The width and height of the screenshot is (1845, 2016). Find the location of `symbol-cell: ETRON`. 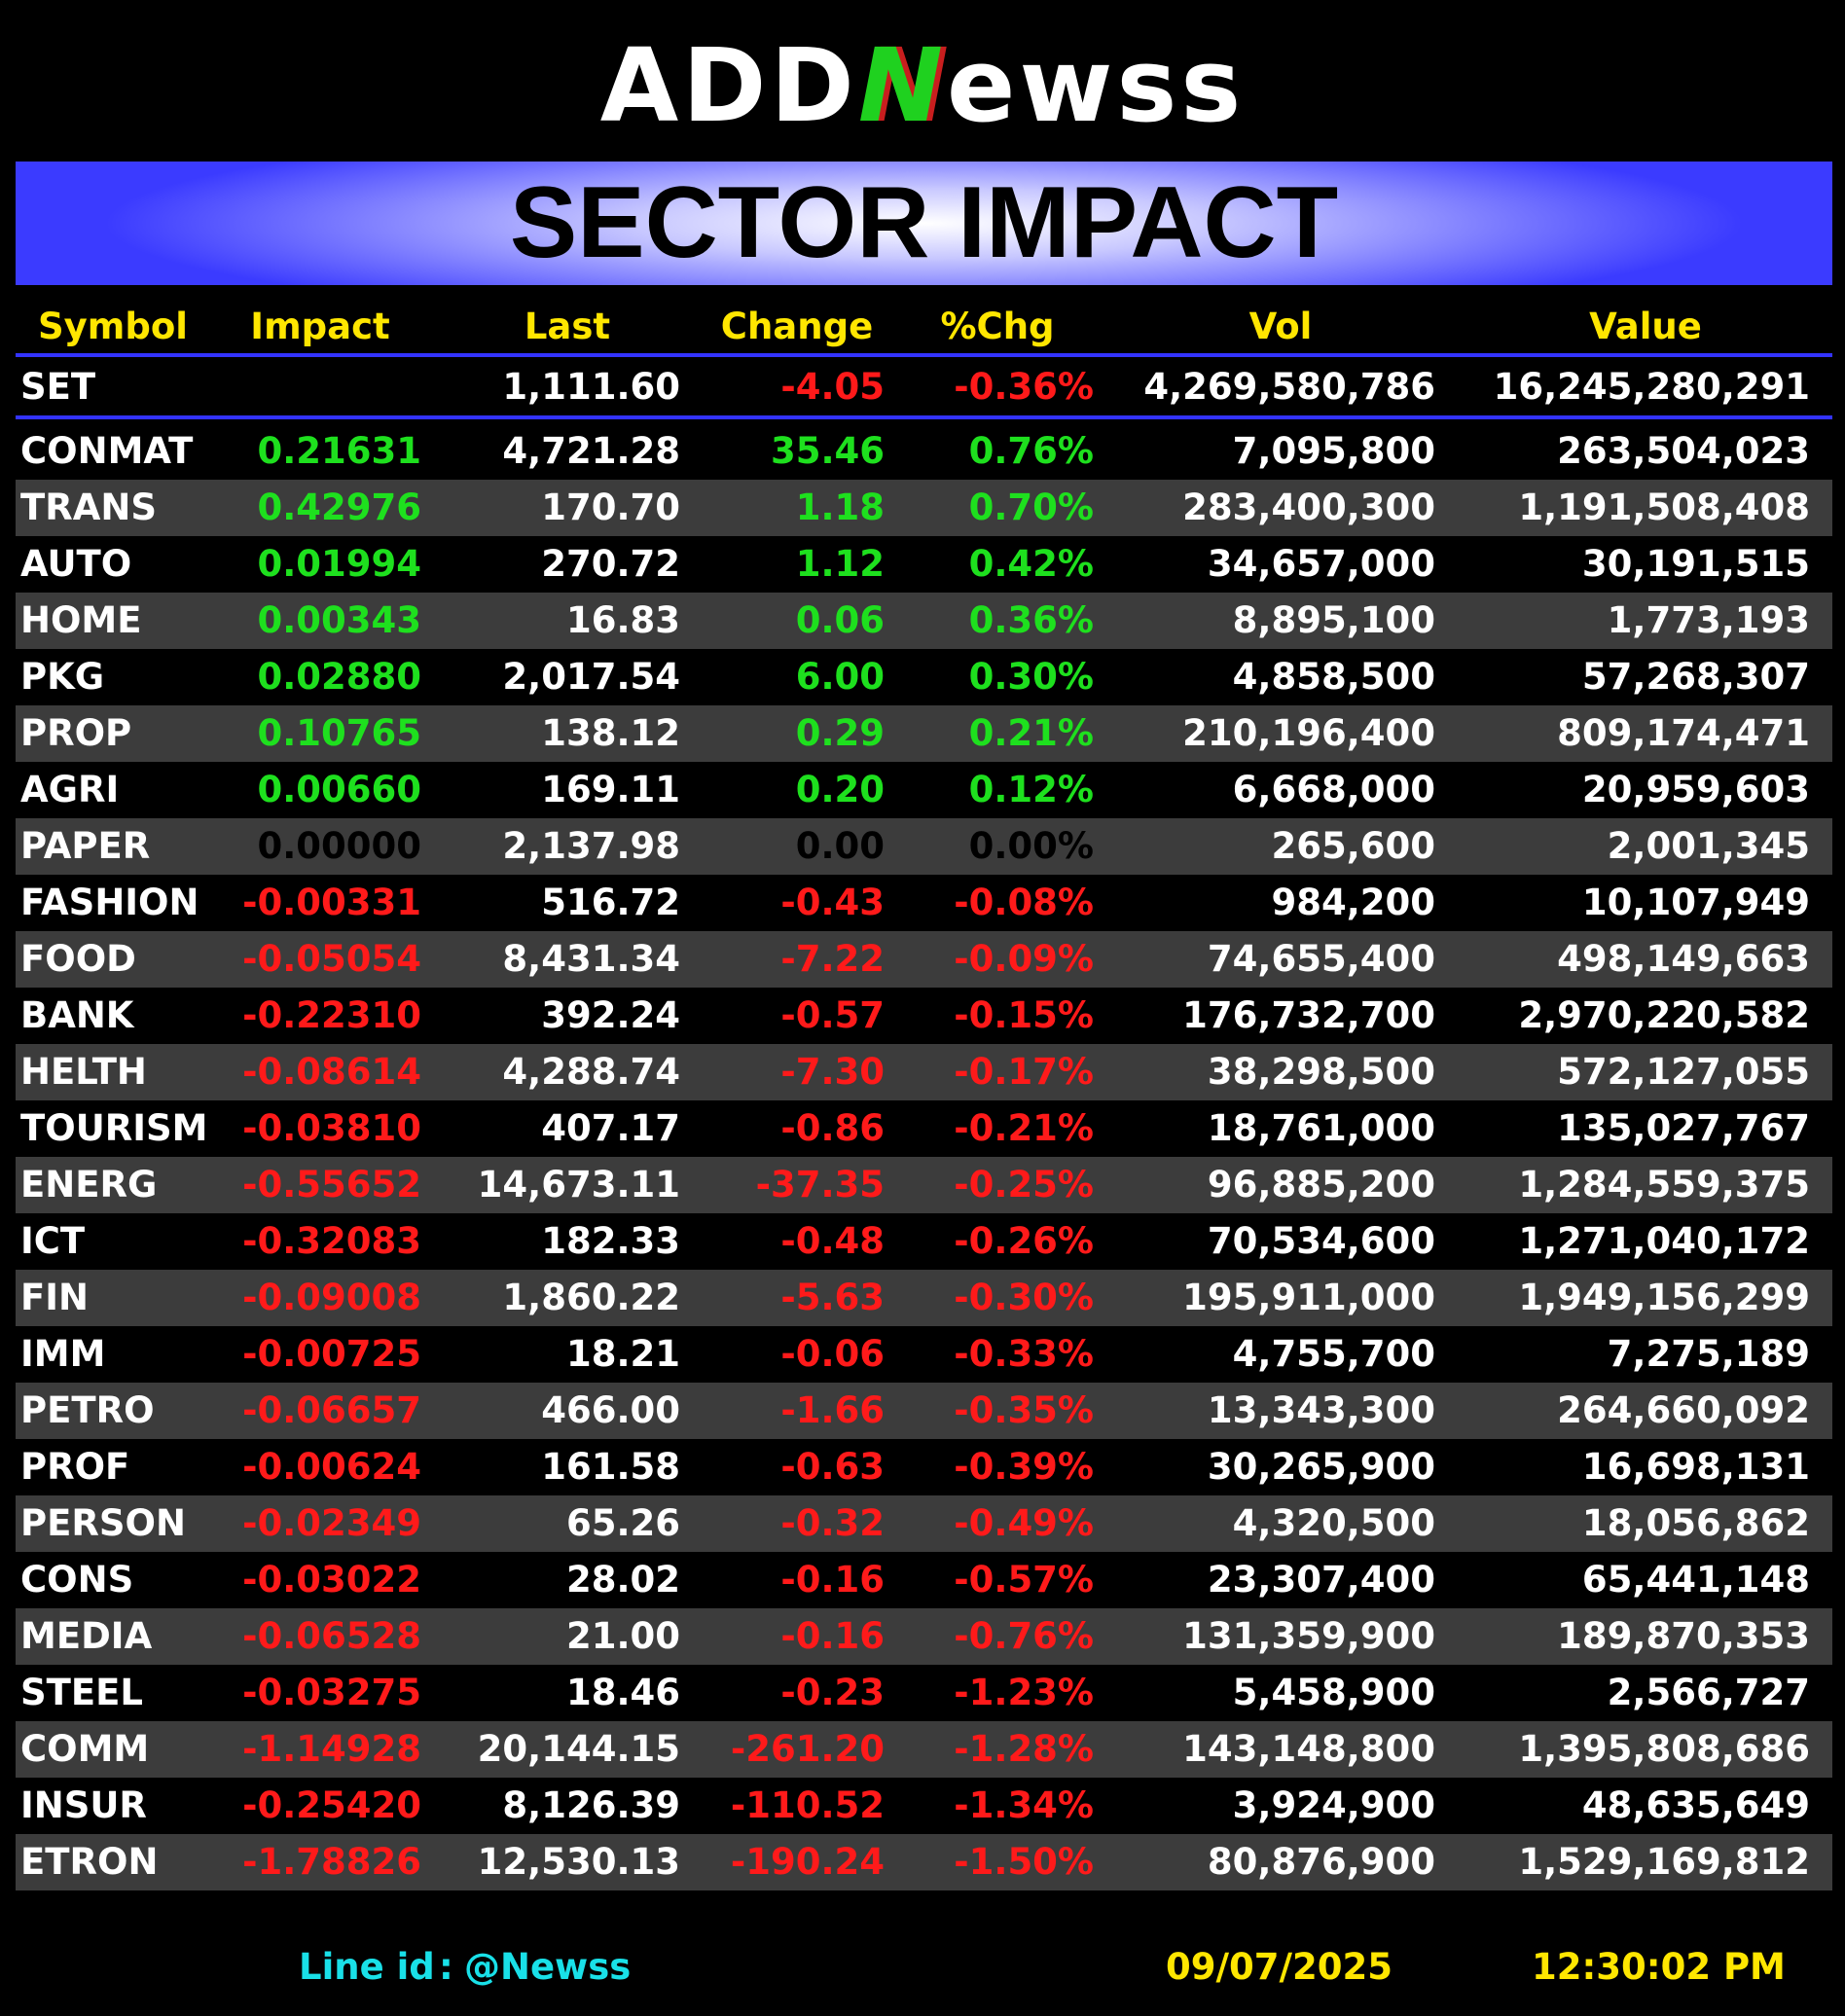

symbol-cell: ETRON is located at coordinates (89, 1862).